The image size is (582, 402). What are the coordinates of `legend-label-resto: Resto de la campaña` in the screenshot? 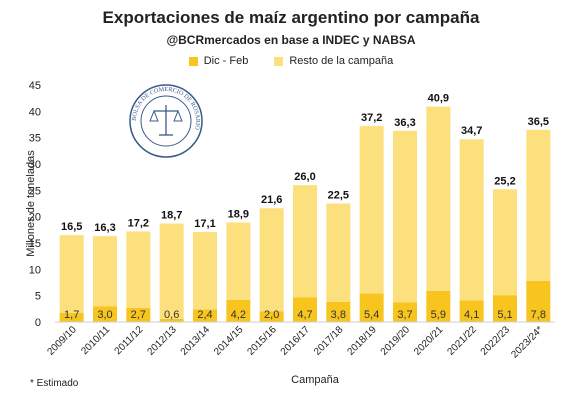 It's located at (341, 61).